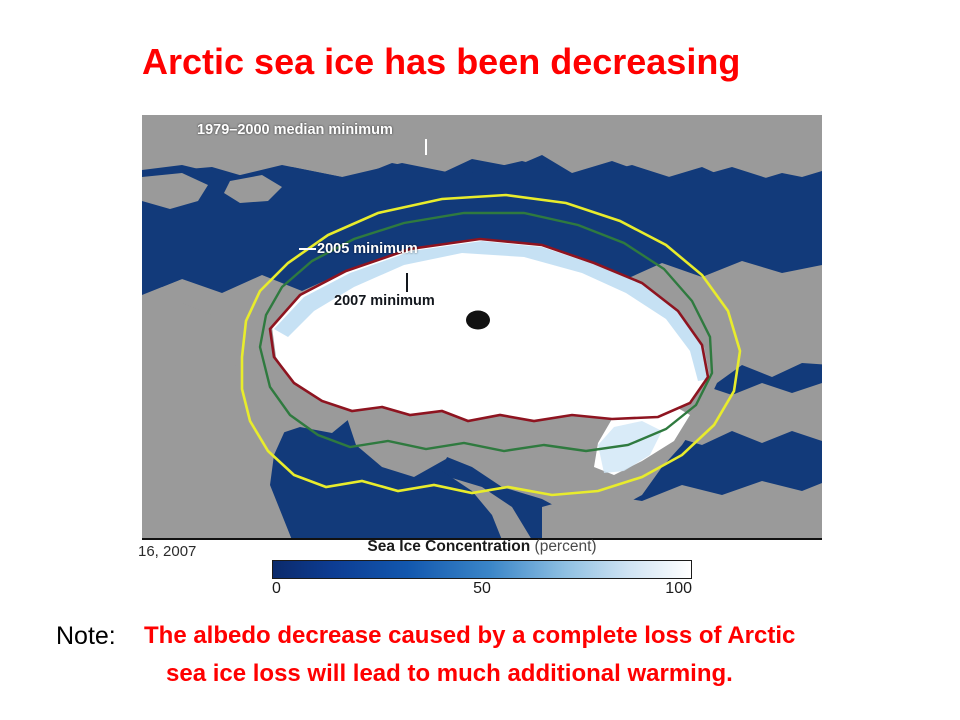  What do you see at coordinates (295, 130) in the screenshot?
I see `map-label-median-minimum: 1979–2000 median minimum` at bounding box center [295, 130].